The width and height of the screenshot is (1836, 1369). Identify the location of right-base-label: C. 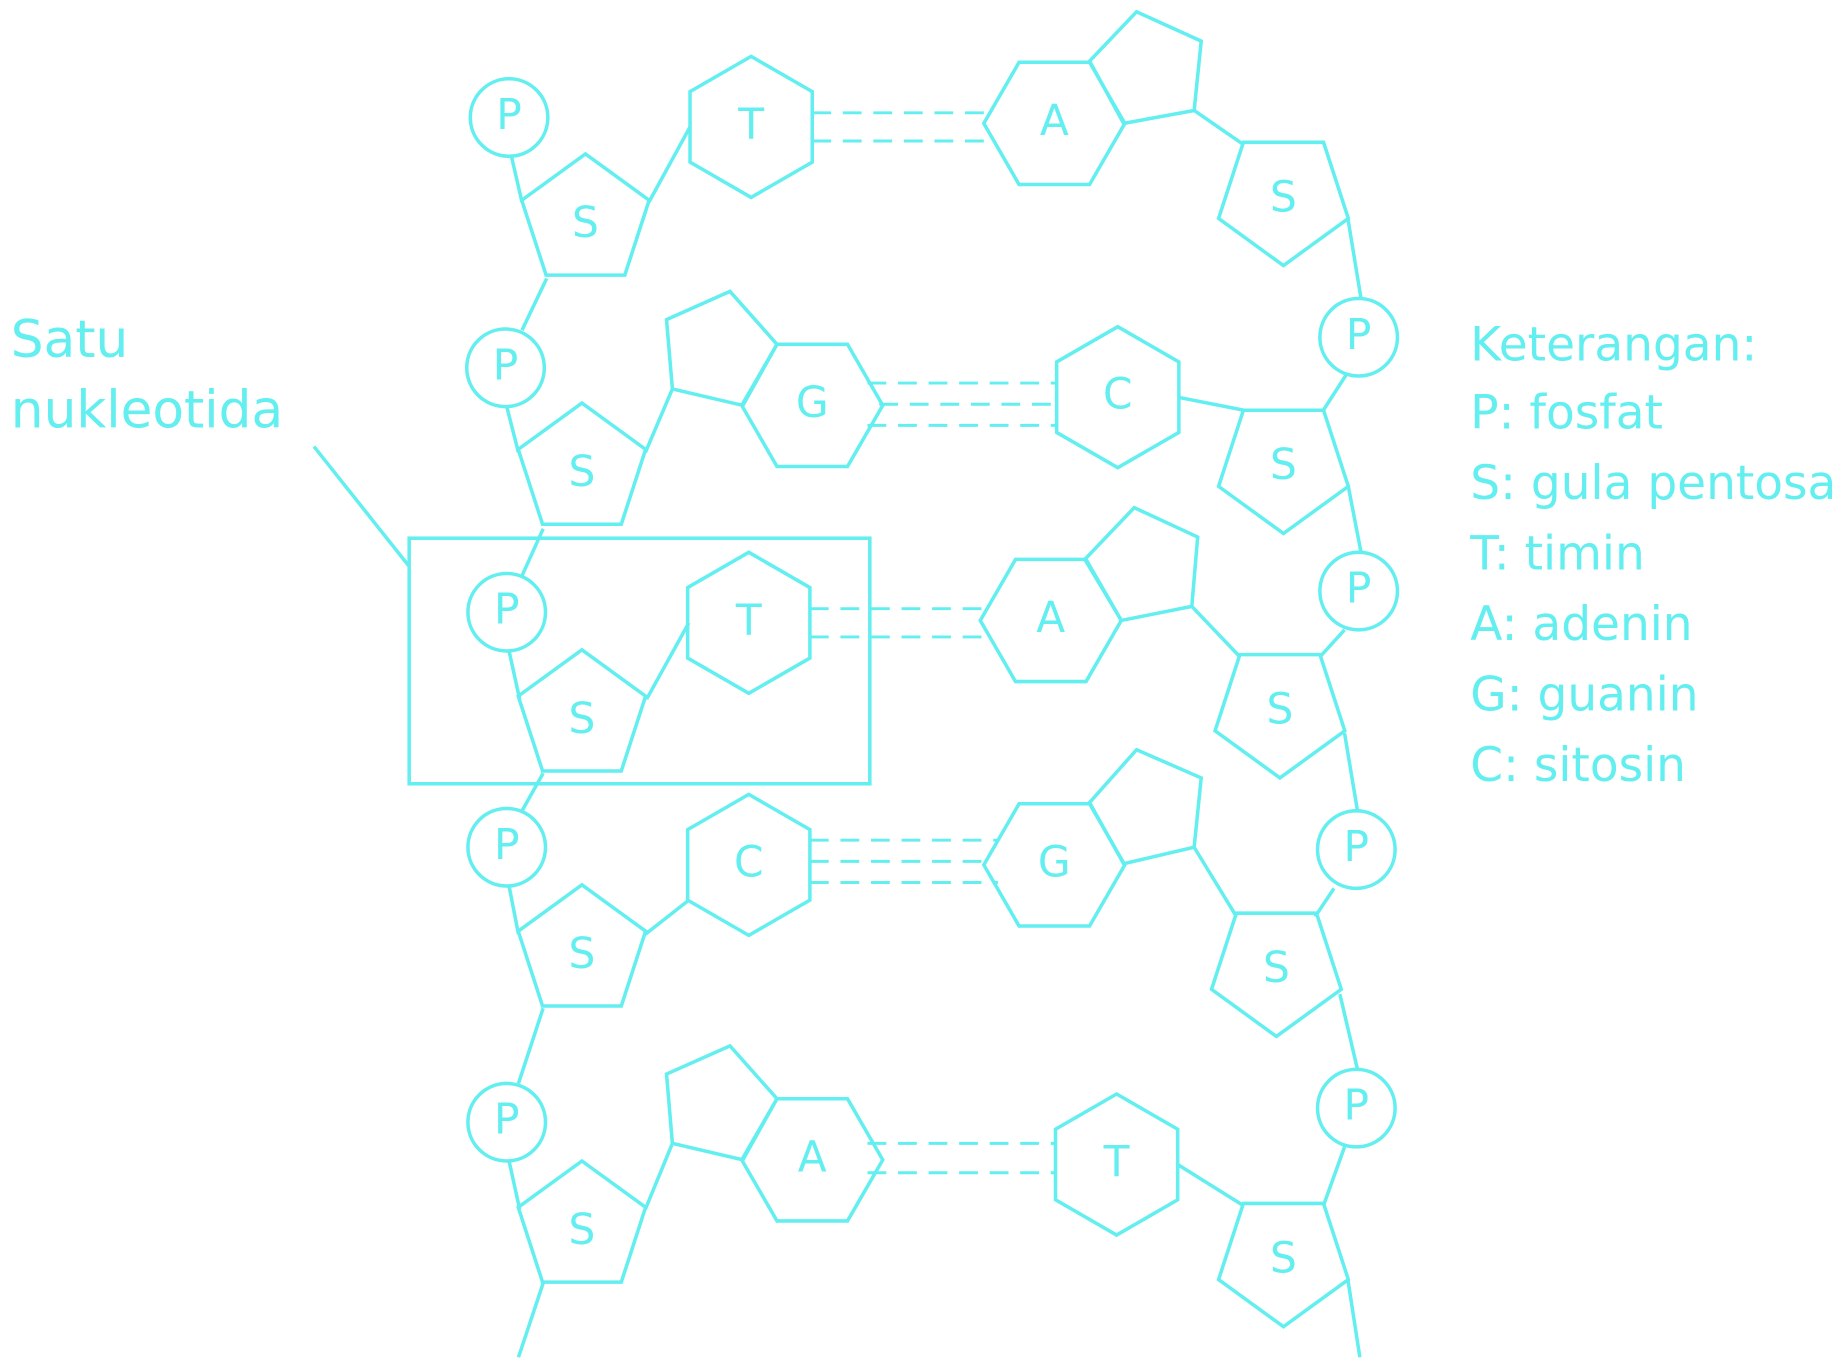
(1118, 394).